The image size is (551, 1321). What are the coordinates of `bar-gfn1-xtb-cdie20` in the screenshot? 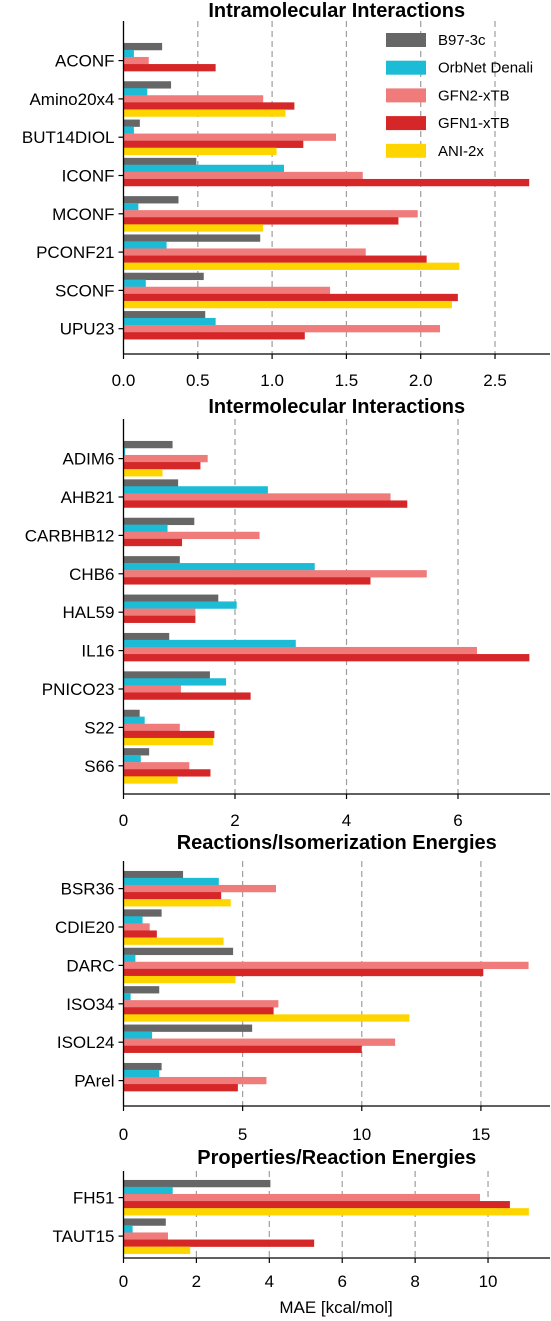 It's located at (140, 934).